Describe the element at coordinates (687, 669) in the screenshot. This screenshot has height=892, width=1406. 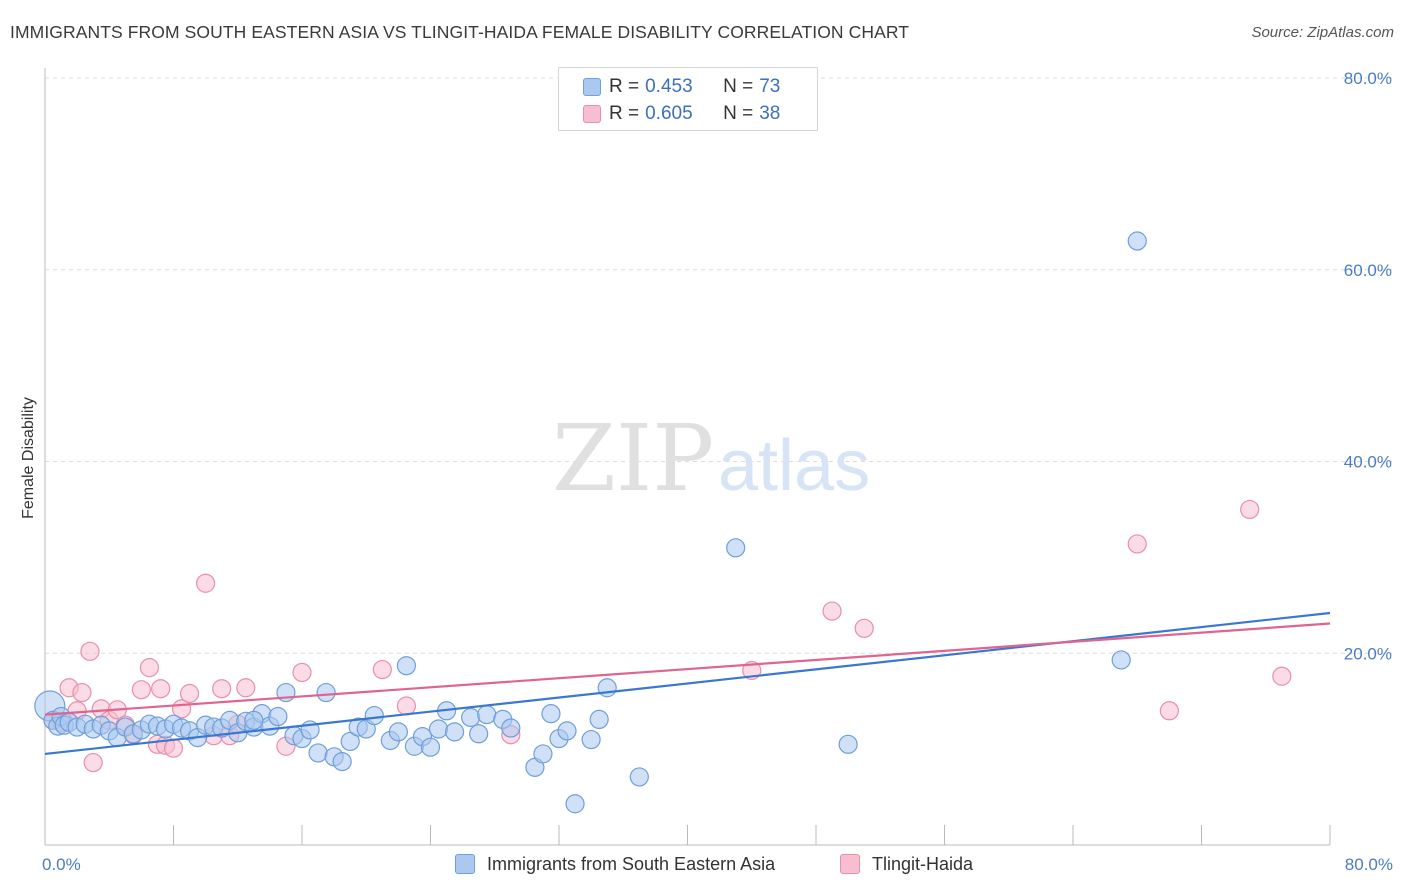
I see `trend-line-tlingit-haida` at that location.